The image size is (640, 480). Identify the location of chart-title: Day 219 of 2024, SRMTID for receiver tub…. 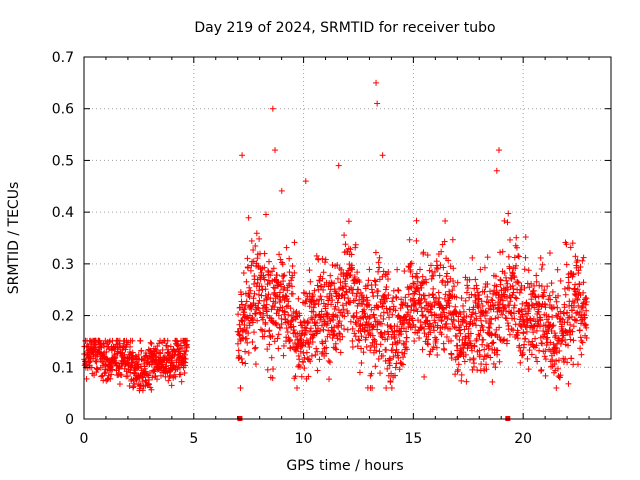
(344, 28).